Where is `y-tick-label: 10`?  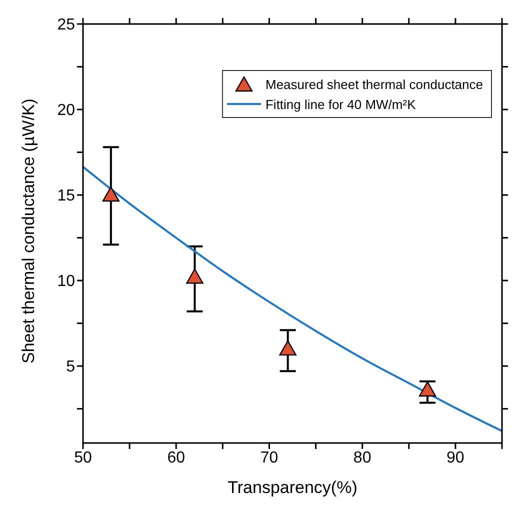
y-tick-label: 10 is located at coordinates (66, 281).